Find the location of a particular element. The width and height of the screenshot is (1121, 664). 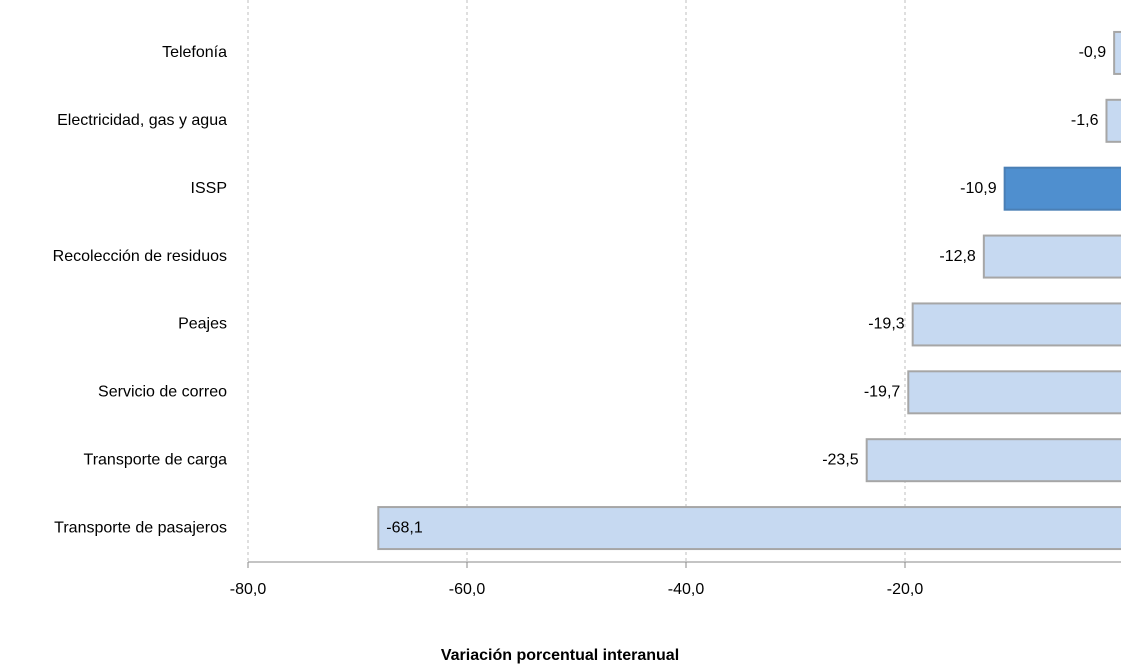

data-label: -23,5 is located at coordinates (840, 459).